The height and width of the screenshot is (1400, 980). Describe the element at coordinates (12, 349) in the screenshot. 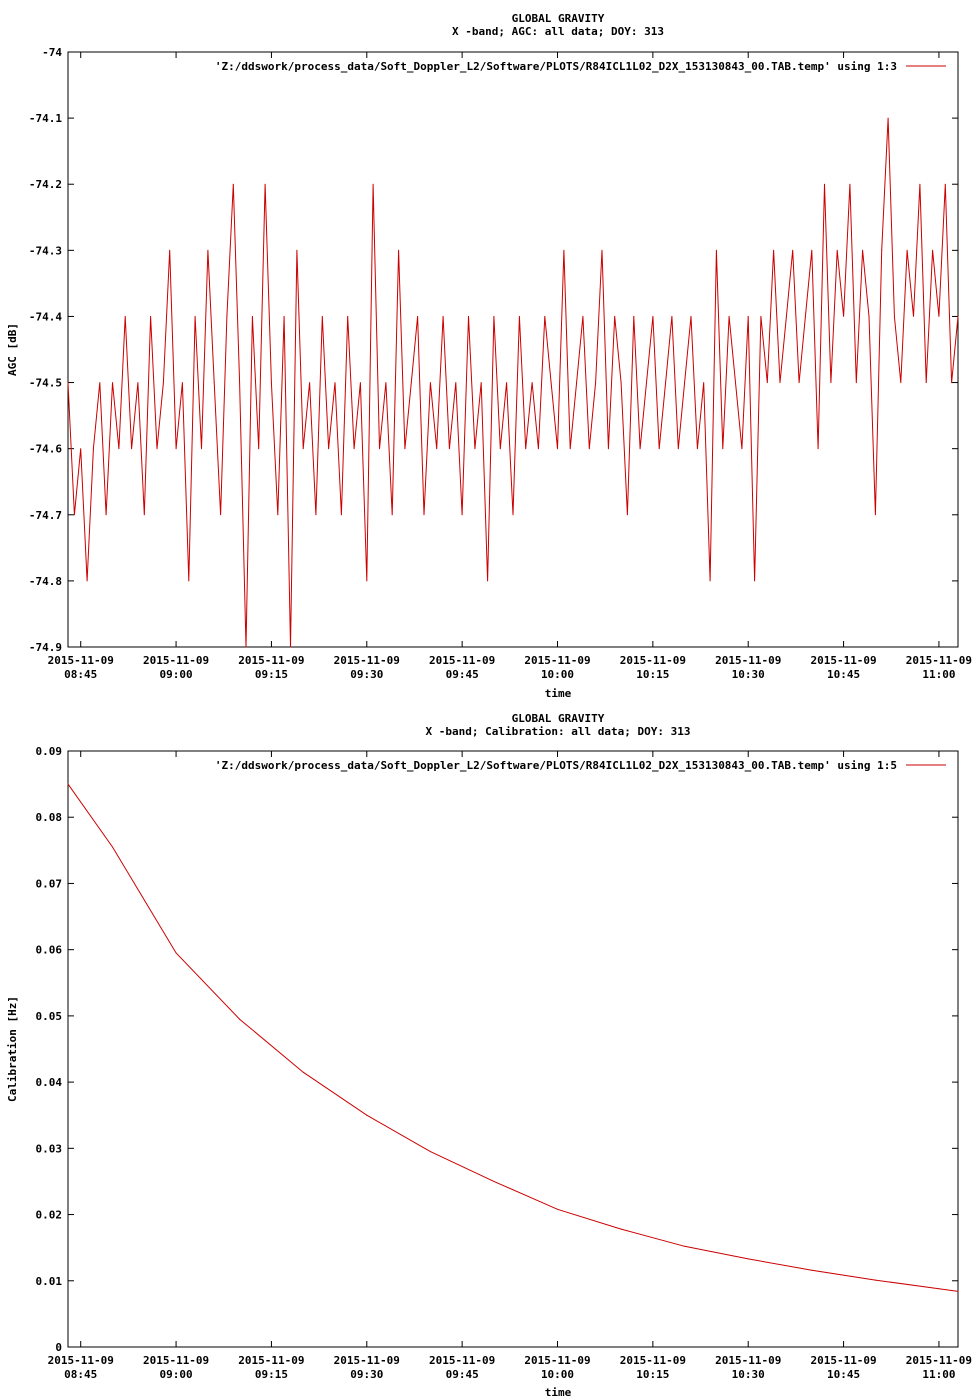

I see `y-axis-label: AGC [dB]` at that location.